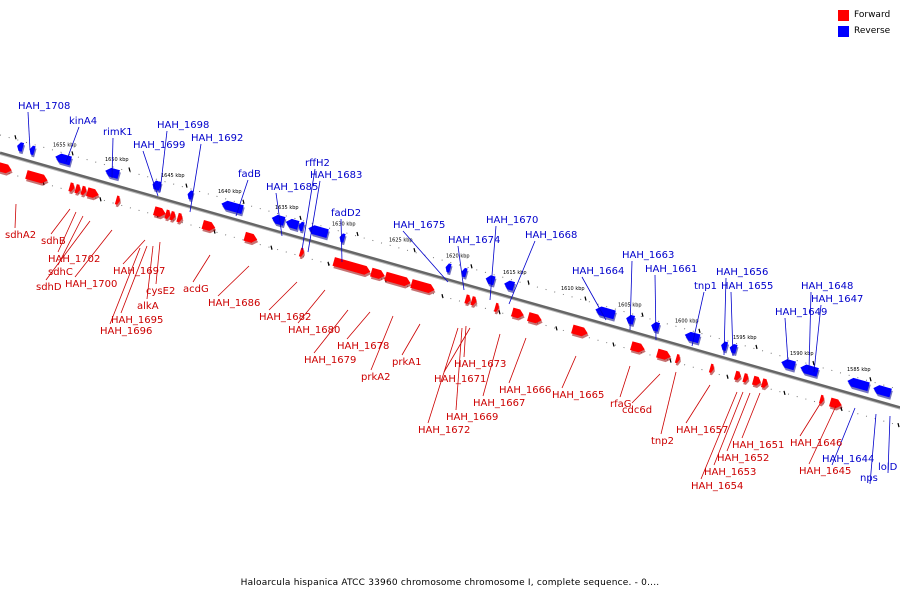 This screenshot has width=900, height=600. What do you see at coordinates (827, 286) in the screenshot?
I see `gene-label-hah-1648: HAH_1648` at bounding box center [827, 286].